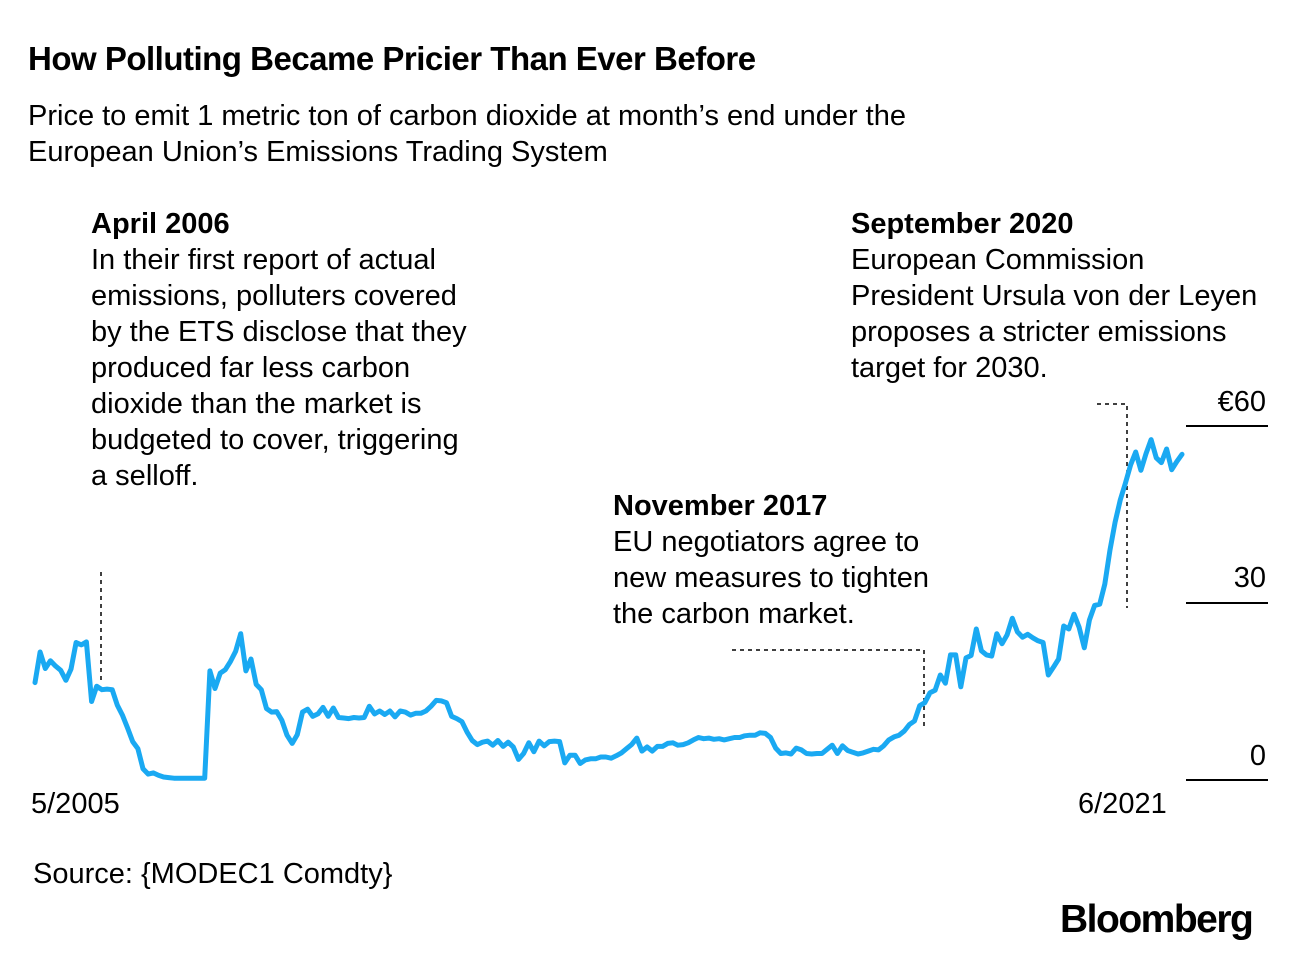 This screenshot has width=1296, height=958. Describe the element at coordinates (828, 688) in the screenshot. I see `leader-november-2017` at that location.